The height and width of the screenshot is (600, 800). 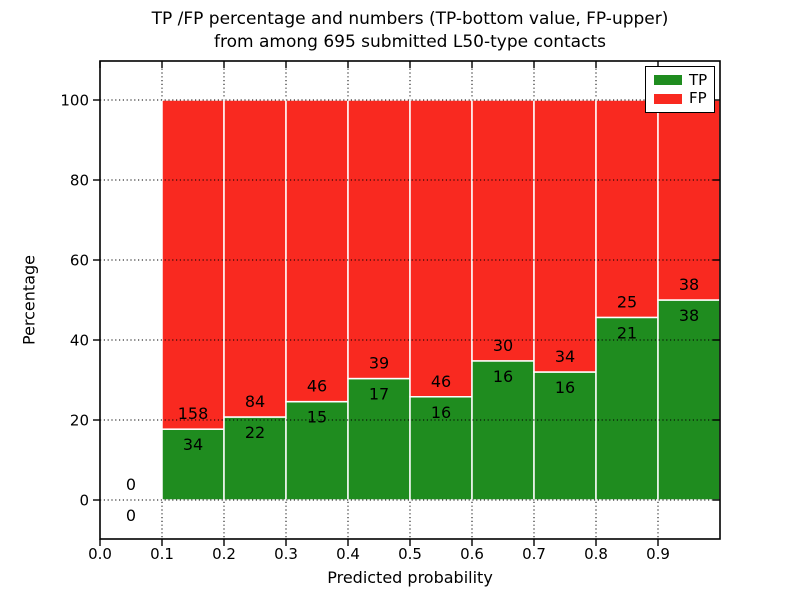 I want to click on tp-count-label: 34, so click(x=193, y=444).